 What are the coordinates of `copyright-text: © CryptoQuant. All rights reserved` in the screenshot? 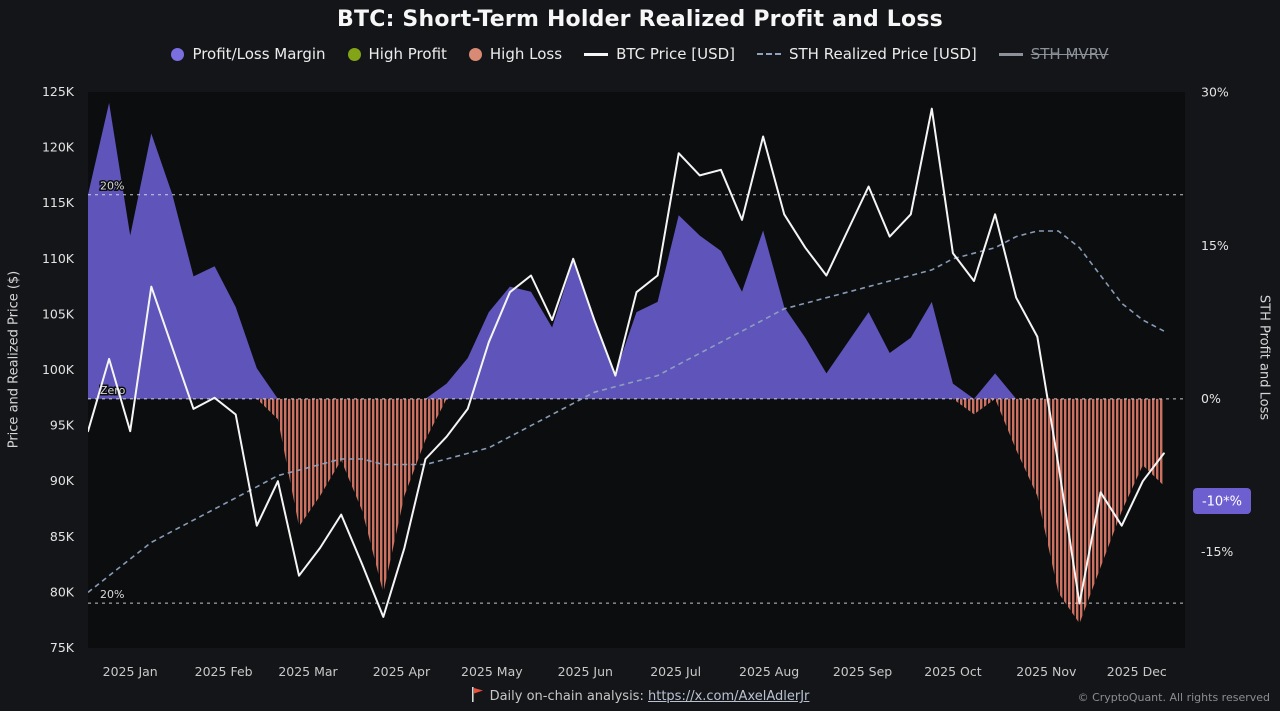 It's located at (1173, 697).